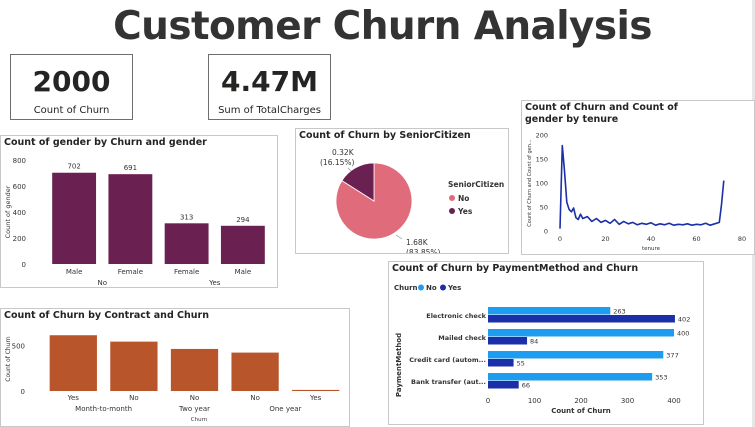  What do you see at coordinates (399, 365) in the screenshot?
I see `y-axis-label: PaymentMethod` at bounding box center [399, 365].